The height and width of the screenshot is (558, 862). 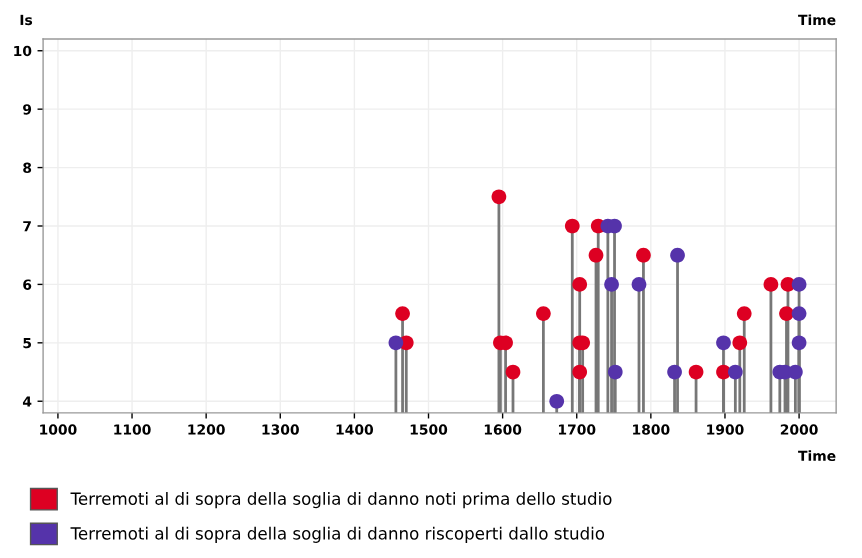 What do you see at coordinates (341, 500) in the screenshot?
I see `legend-label: Terremoti al di sopra della soglia di danno noti prima dello studio` at bounding box center [341, 500].